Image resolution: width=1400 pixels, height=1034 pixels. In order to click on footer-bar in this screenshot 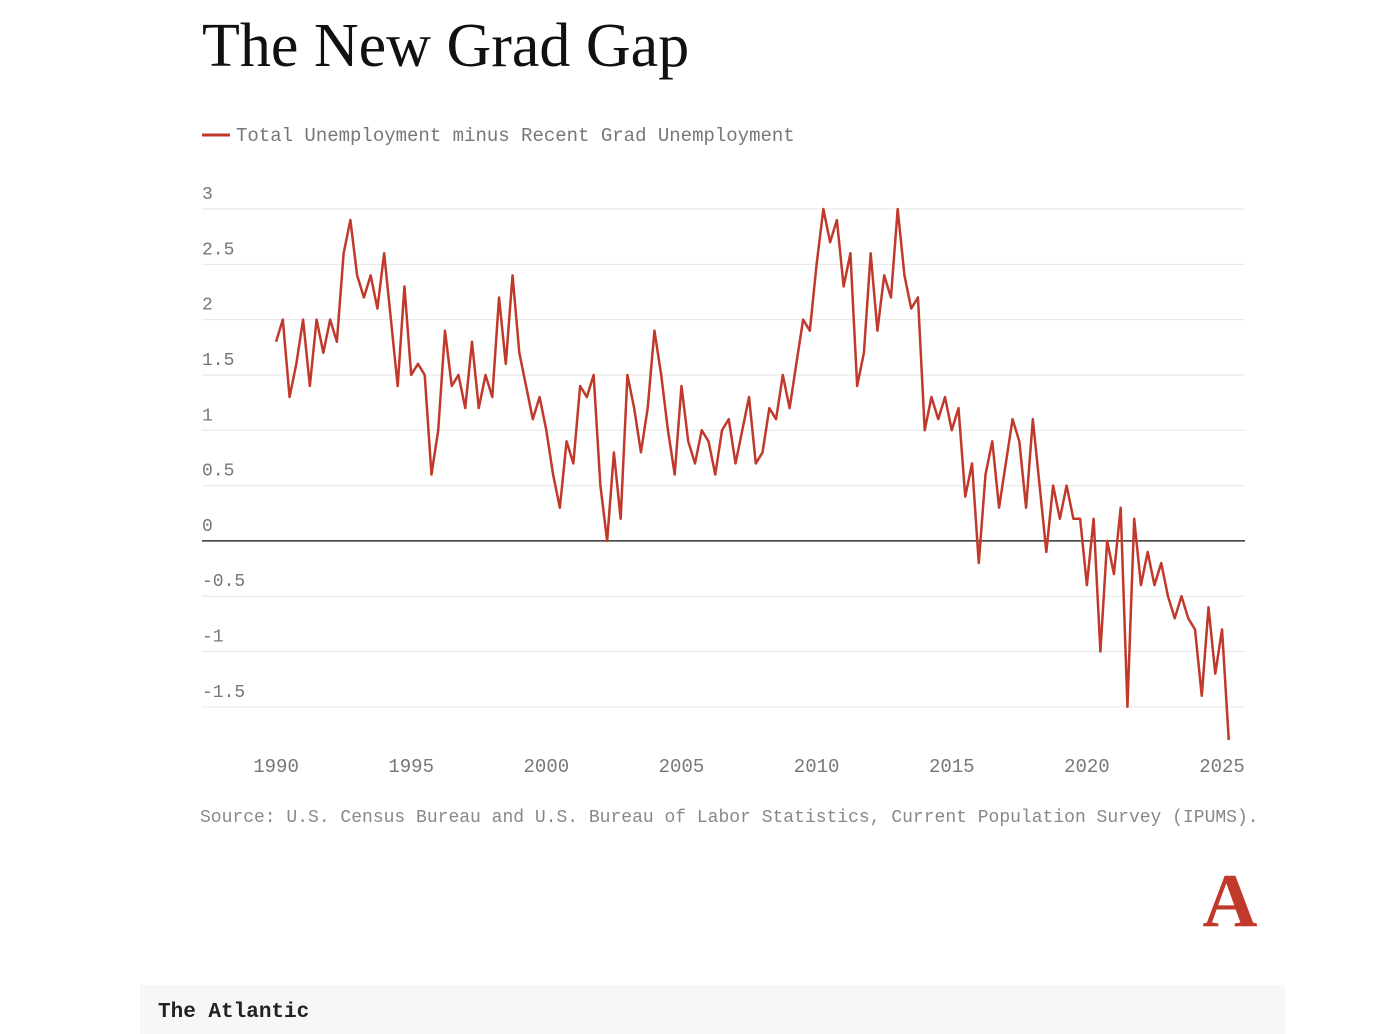, I will do `click(712, 1009)`.